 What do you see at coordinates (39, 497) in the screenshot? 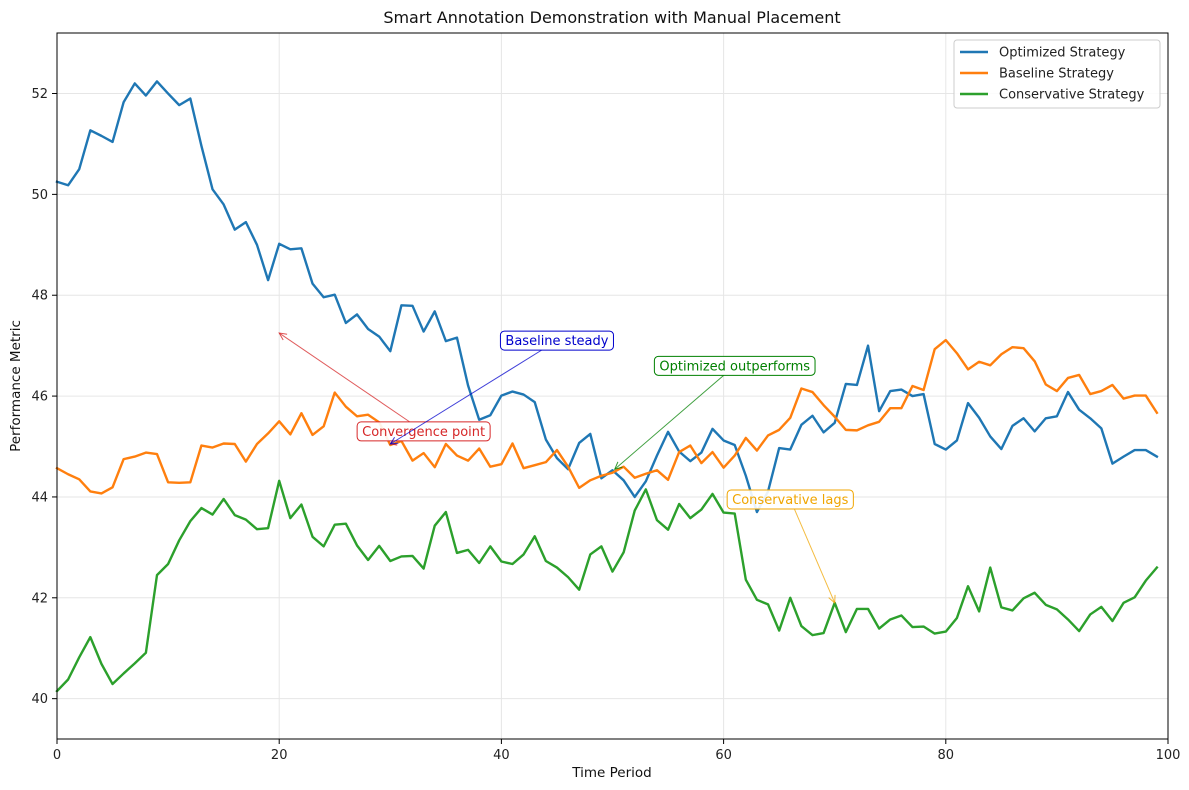
I see `y-tick-label: 44` at bounding box center [39, 497].